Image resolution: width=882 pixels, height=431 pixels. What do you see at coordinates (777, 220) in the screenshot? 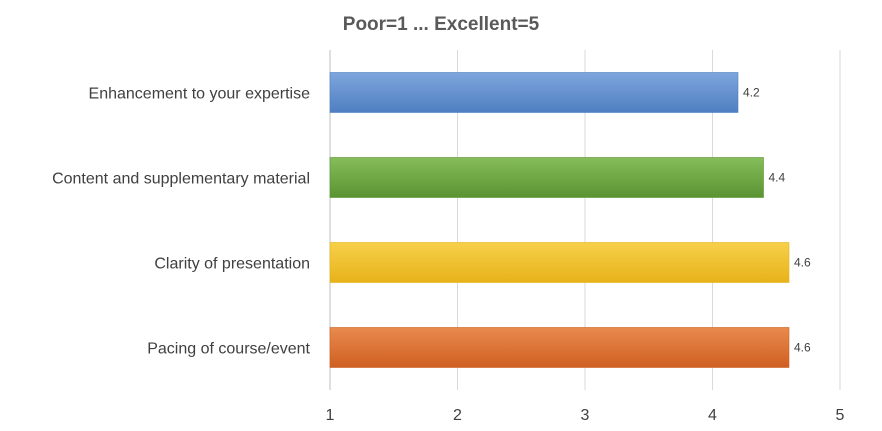
I see `data-labels: 4.2 4.4 4.6 4.6` at bounding box center [777, 220].